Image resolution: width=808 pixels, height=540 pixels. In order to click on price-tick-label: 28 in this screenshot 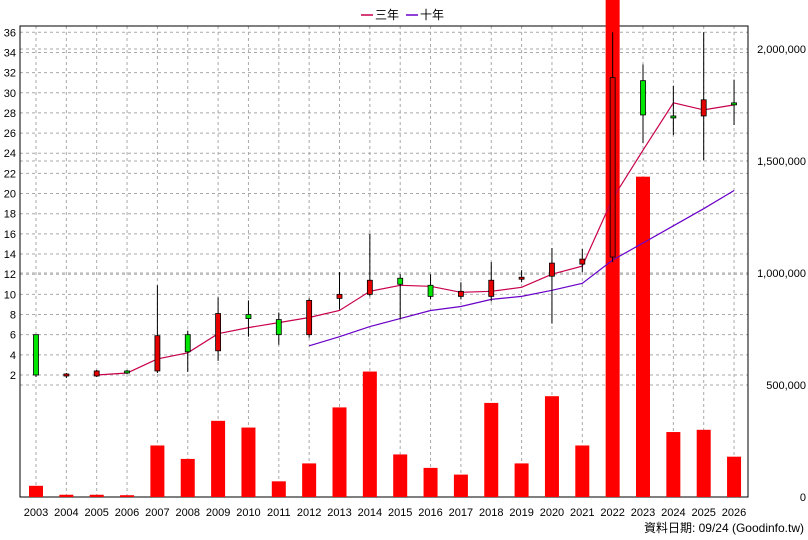, I will do `click(10, 114)`.